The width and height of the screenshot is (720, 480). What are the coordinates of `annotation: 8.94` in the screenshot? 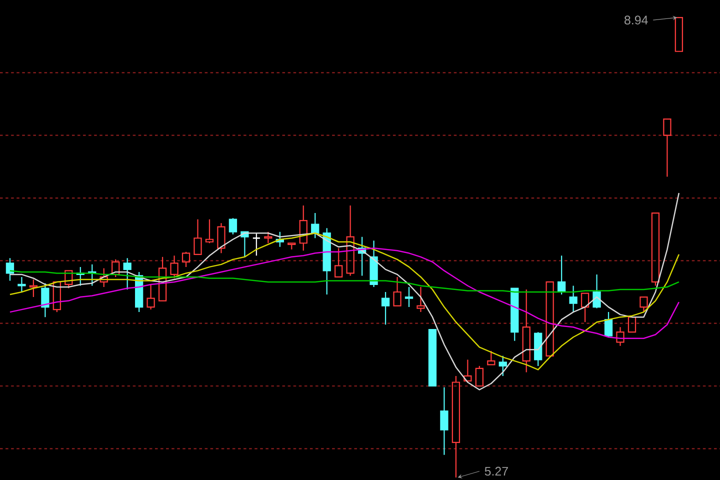 It's located at (636, 20).